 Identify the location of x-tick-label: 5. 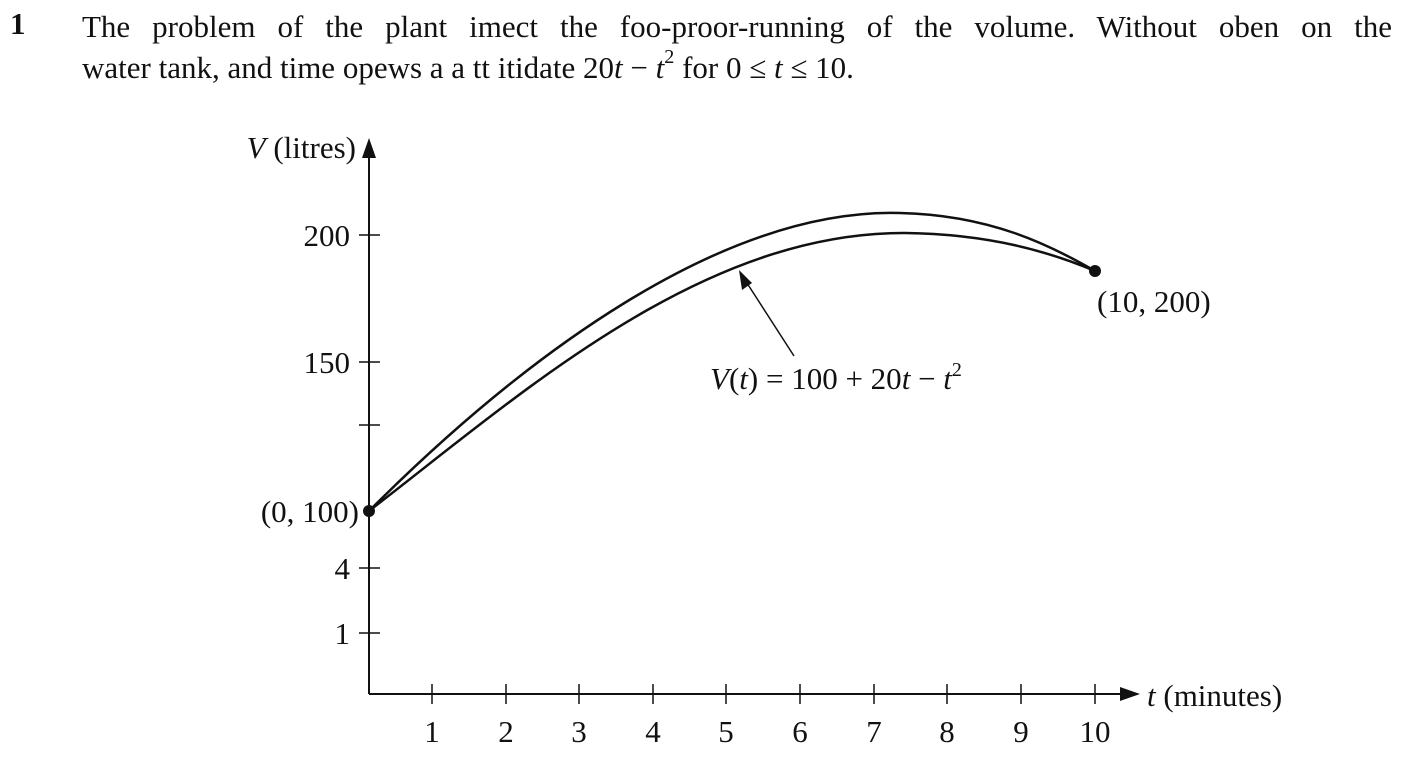
(726, 731).